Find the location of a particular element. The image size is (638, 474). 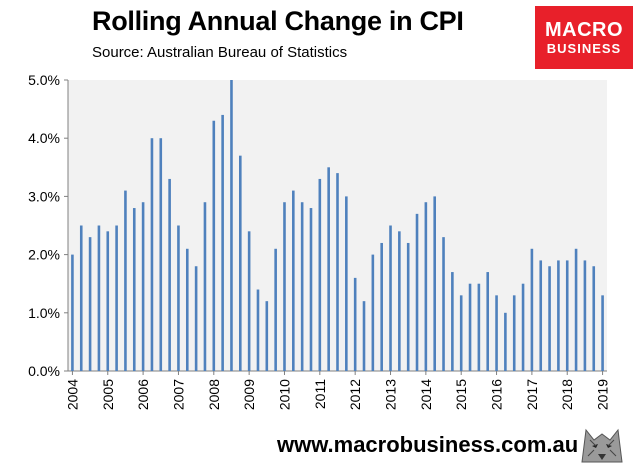

y-tick-label: 0.0% is located at coordinates (44, 371).